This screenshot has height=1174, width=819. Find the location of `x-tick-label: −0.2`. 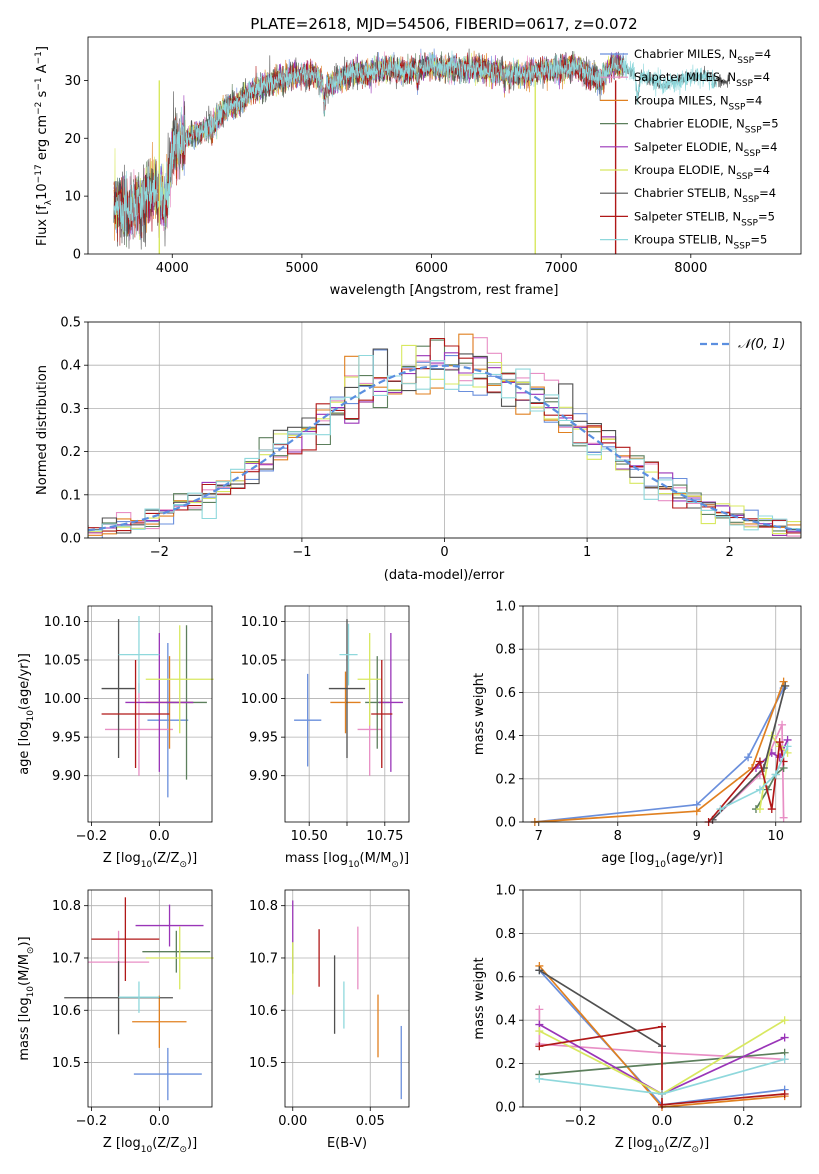

x-tick-label: −0.2 is located at coordinates (580, 1121).